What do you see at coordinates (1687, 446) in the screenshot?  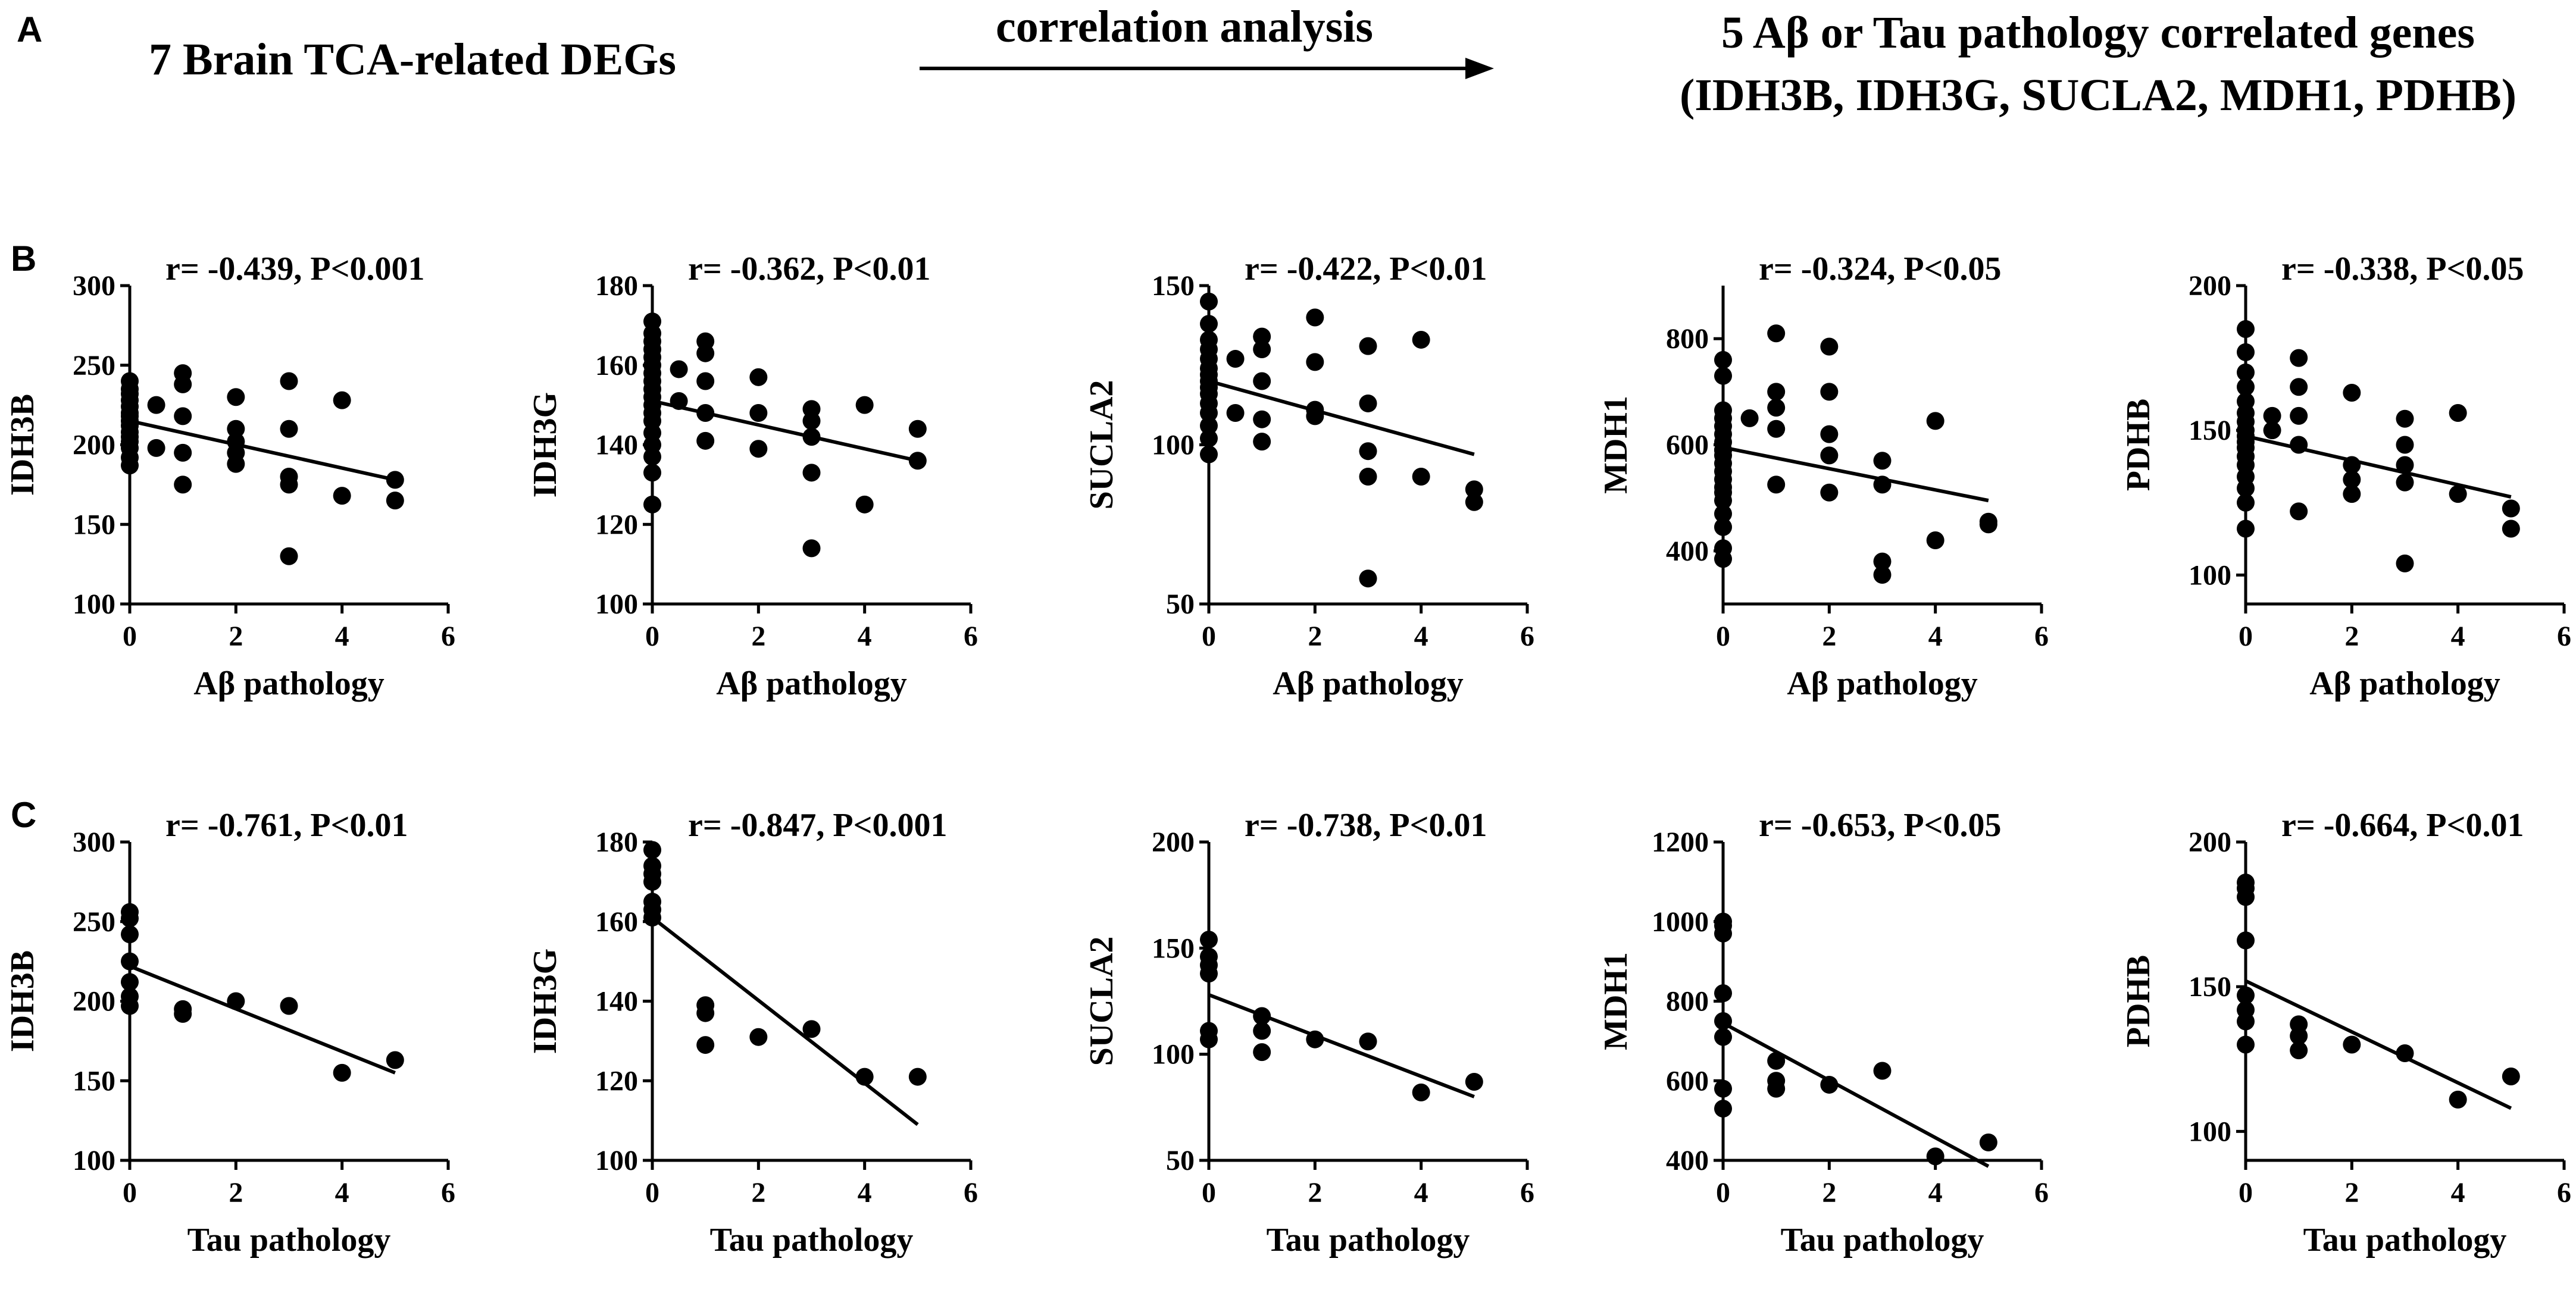 I see `y-tick-label: 600` at bounding box center [1687, 446].